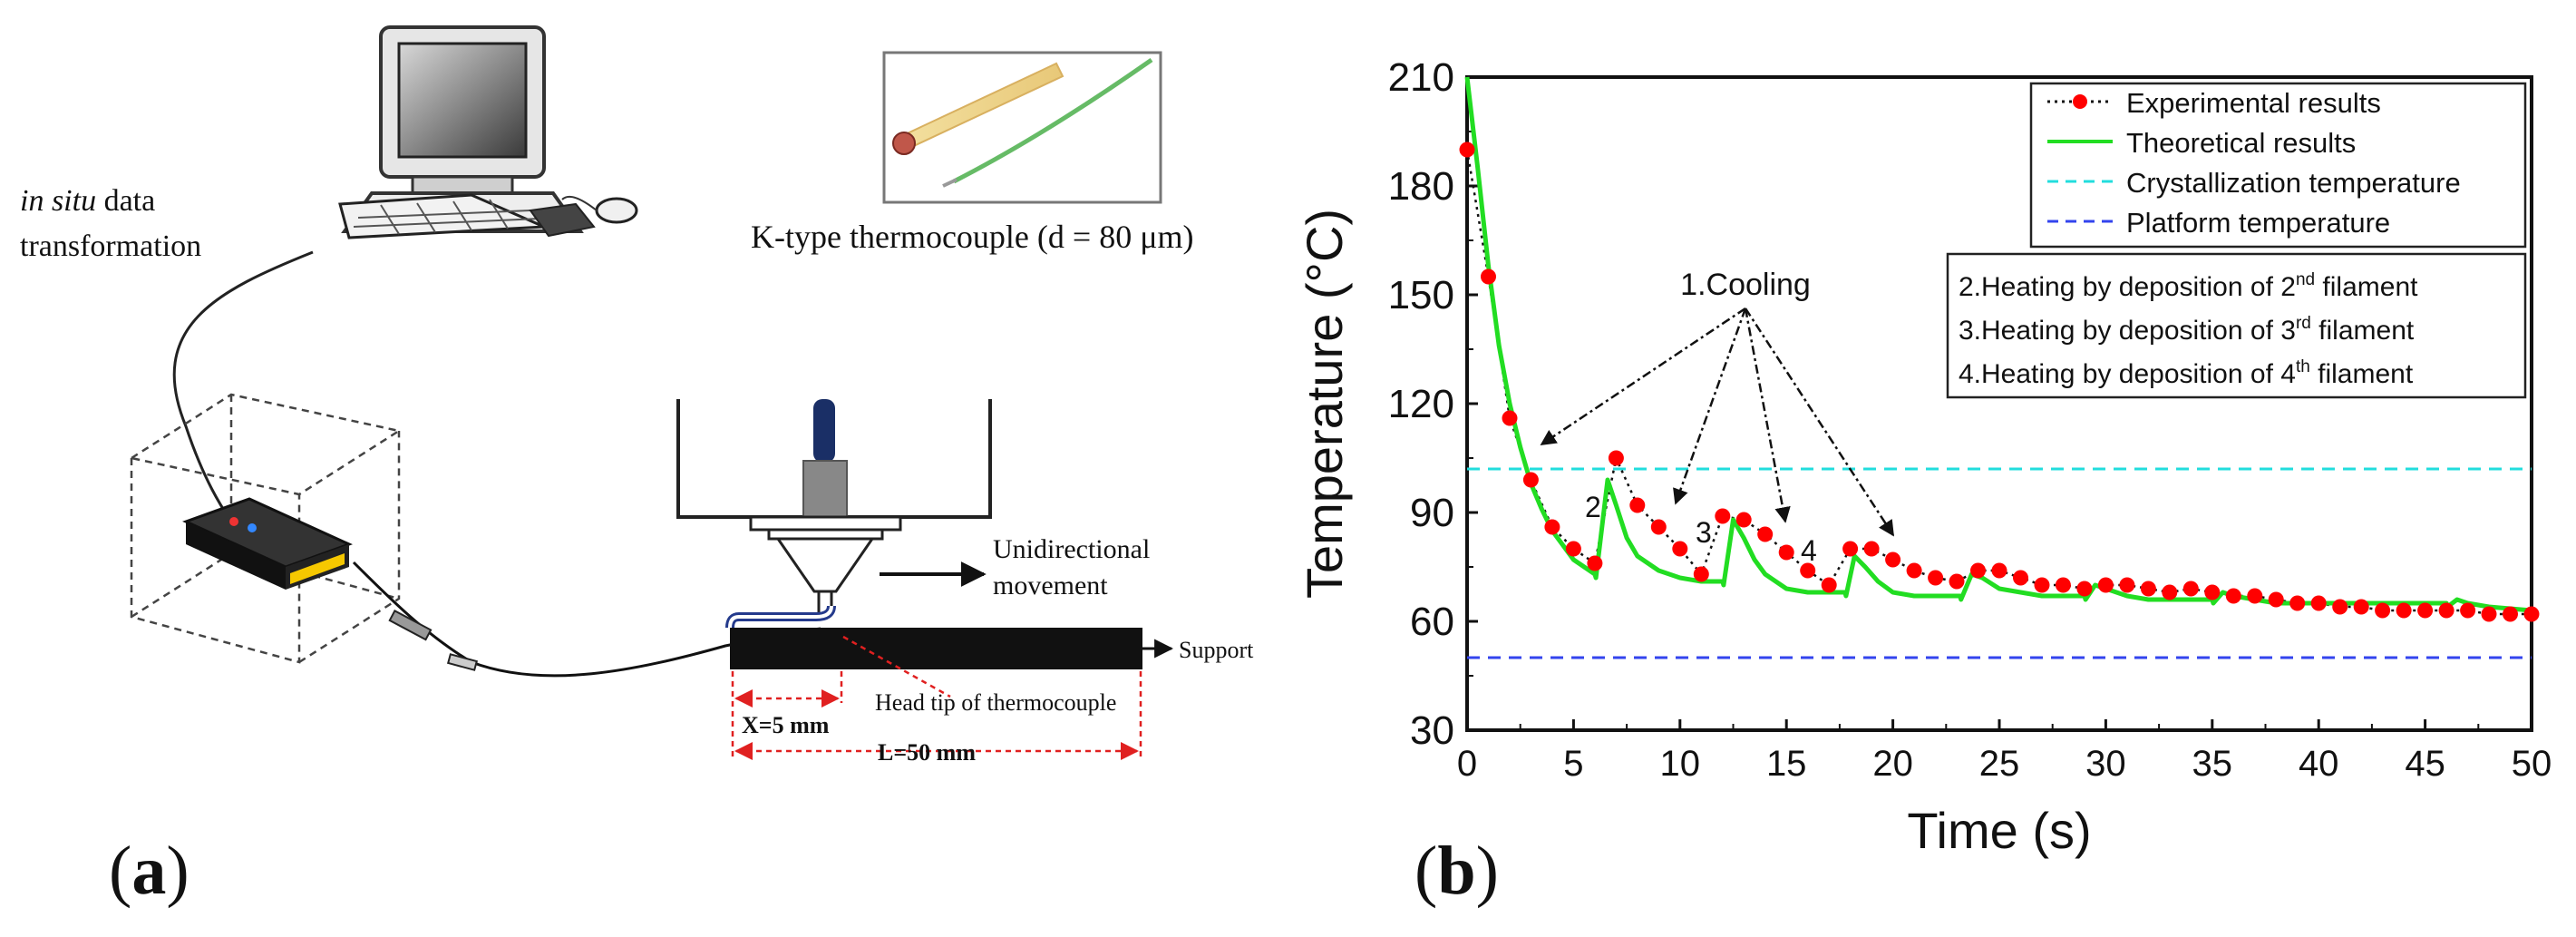 The image size is (2576, 937). What do you see at coordinates (2188, 286) in the screenshot?
I see `heating-legend-2: 2.Heating by deposition of 2nd filament` at bounding box center [2188, 286].